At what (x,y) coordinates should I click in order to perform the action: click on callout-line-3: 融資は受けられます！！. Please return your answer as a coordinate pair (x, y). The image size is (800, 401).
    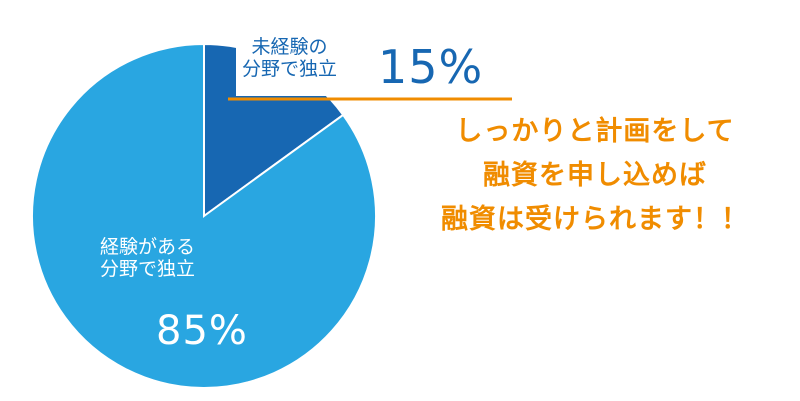
    Looking at the image, I should click on (595, 219).